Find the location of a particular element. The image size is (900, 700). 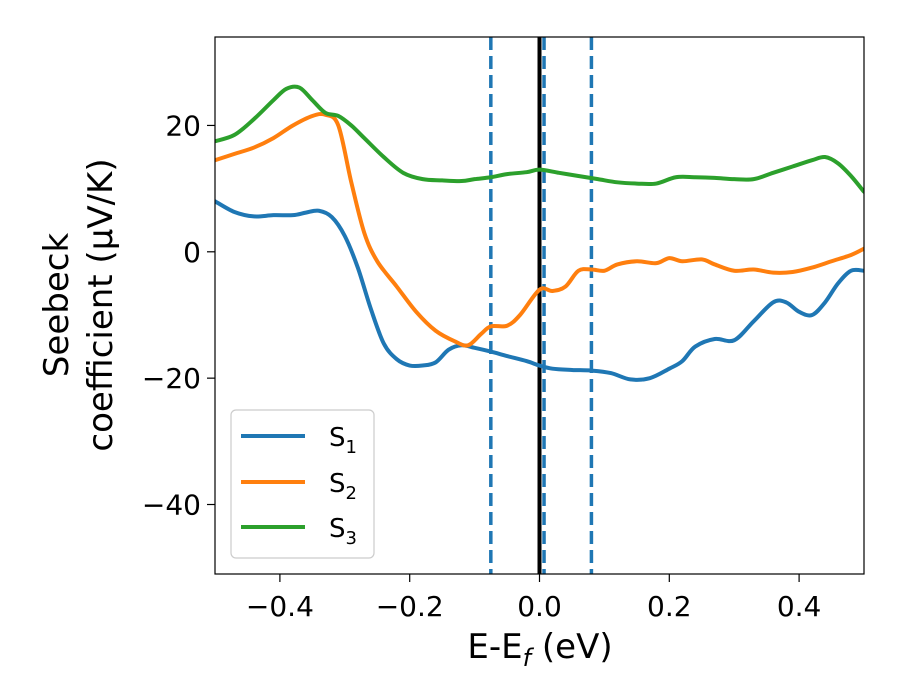

y-axis-label-line1: Seebeck is located at coordinates (57, 305).